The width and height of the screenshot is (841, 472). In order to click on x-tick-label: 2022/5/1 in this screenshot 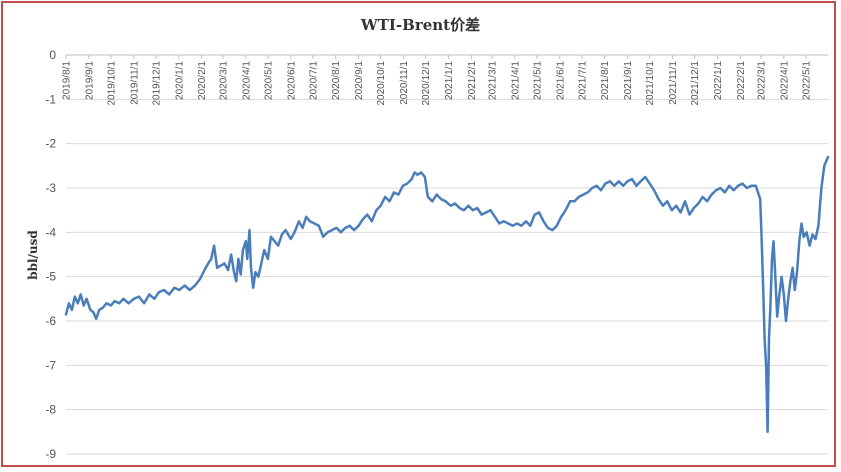, I will do `click(806, 80)`.